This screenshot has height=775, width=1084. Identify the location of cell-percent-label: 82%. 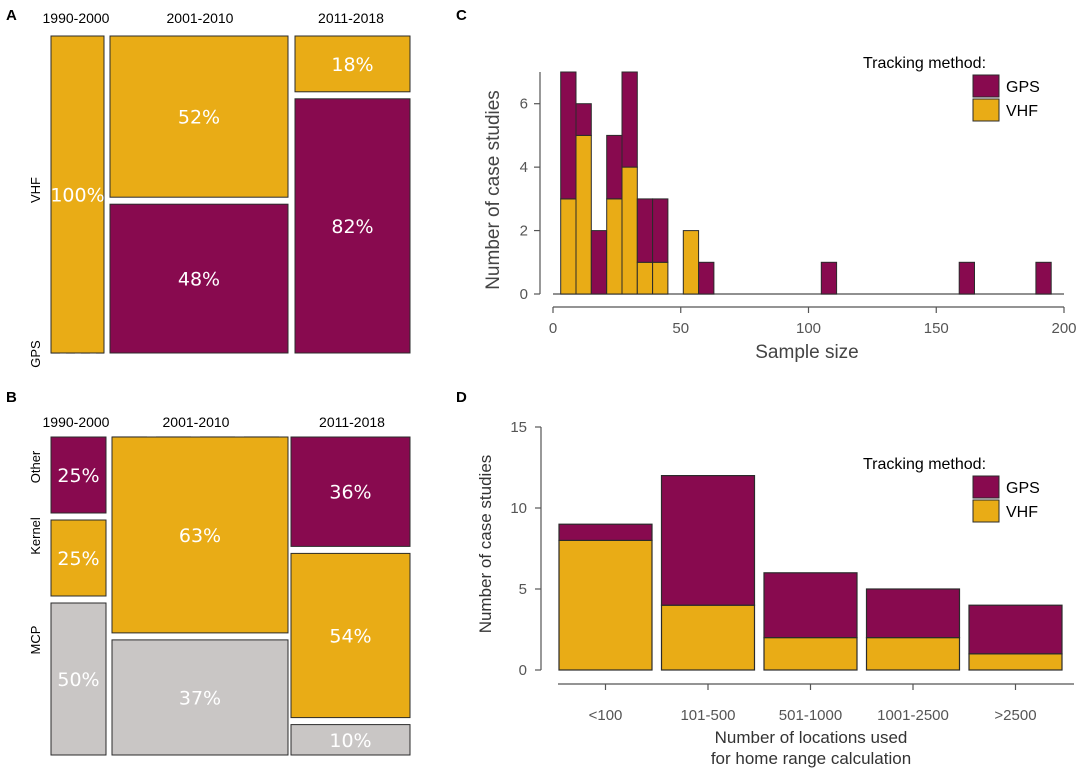
(352, 227).